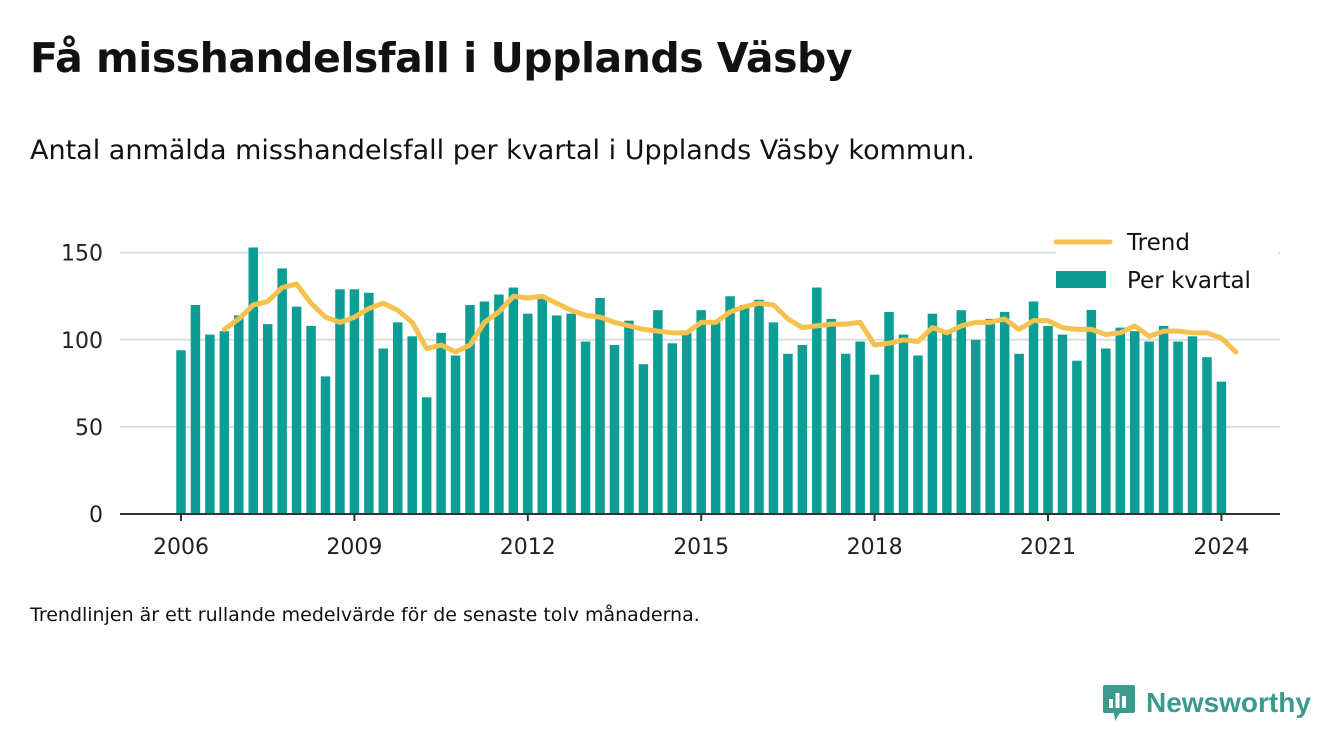  Describe the element at coordinates (528, 547) in the screenshot. I see `x-tick-label: 2012` at that location.